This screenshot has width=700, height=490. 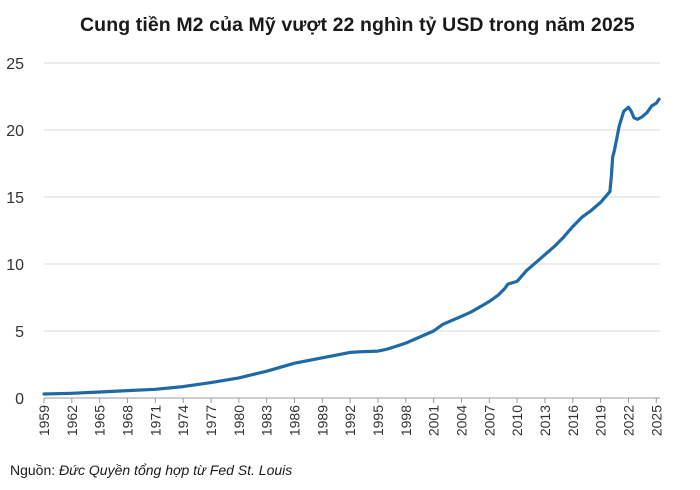 What do you see at coordinates (15, 232) in the screenshot?
I see `y-axis-ticks: 0 5 10 15 20 25` at bounding box center [15, 232].